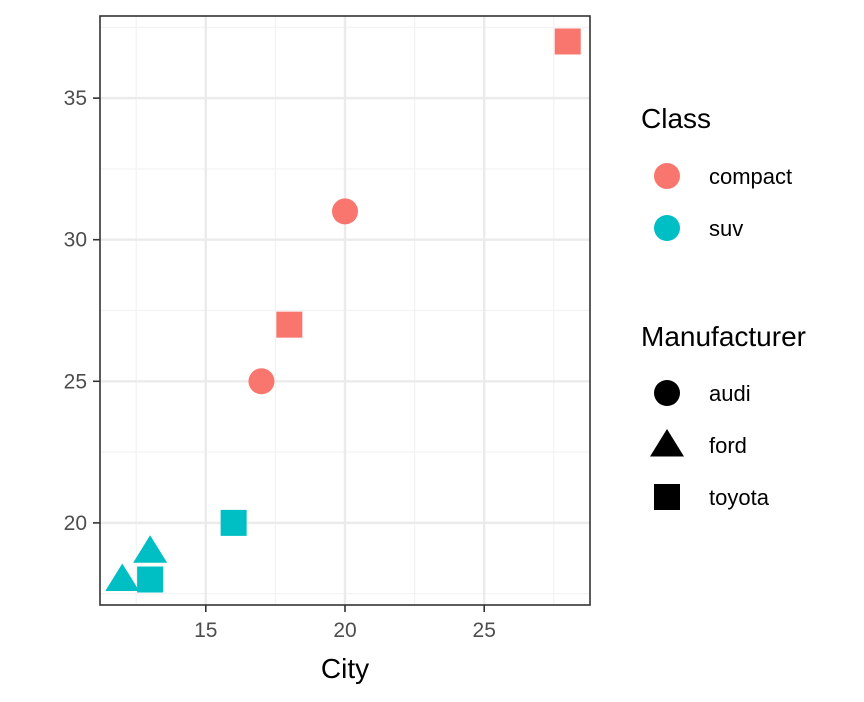 This screenshot has height=702, width=864. I want to click on legend-label-ford: ford, so click(728, 445).